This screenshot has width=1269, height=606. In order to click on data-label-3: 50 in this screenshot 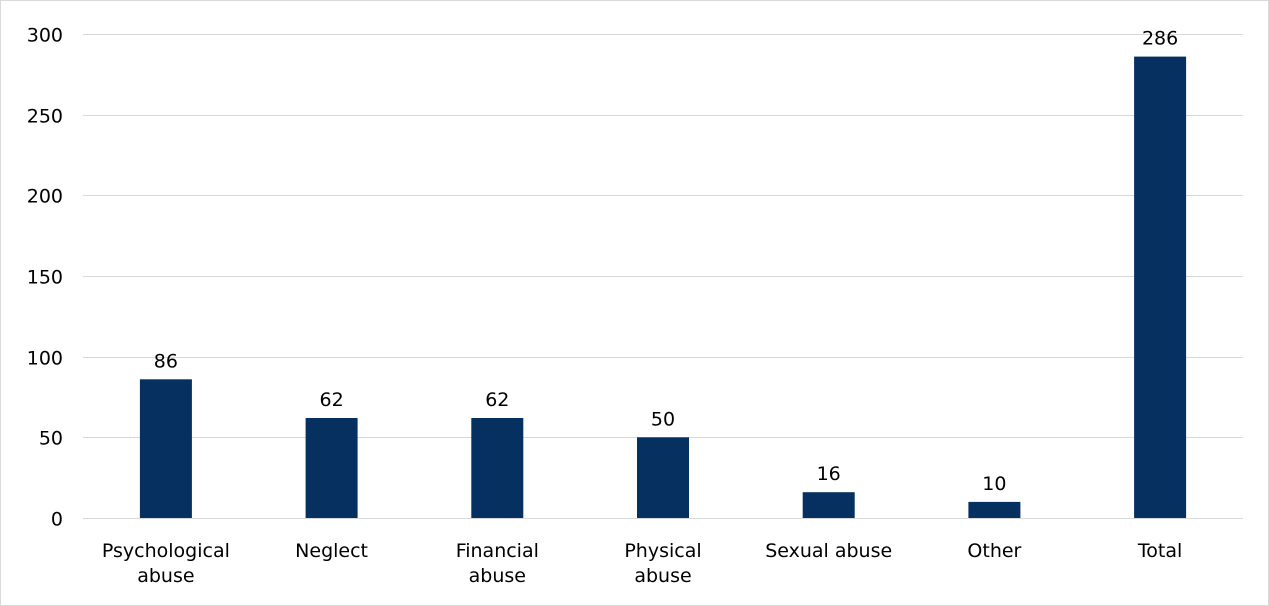, I will do `click(663, 419)`.